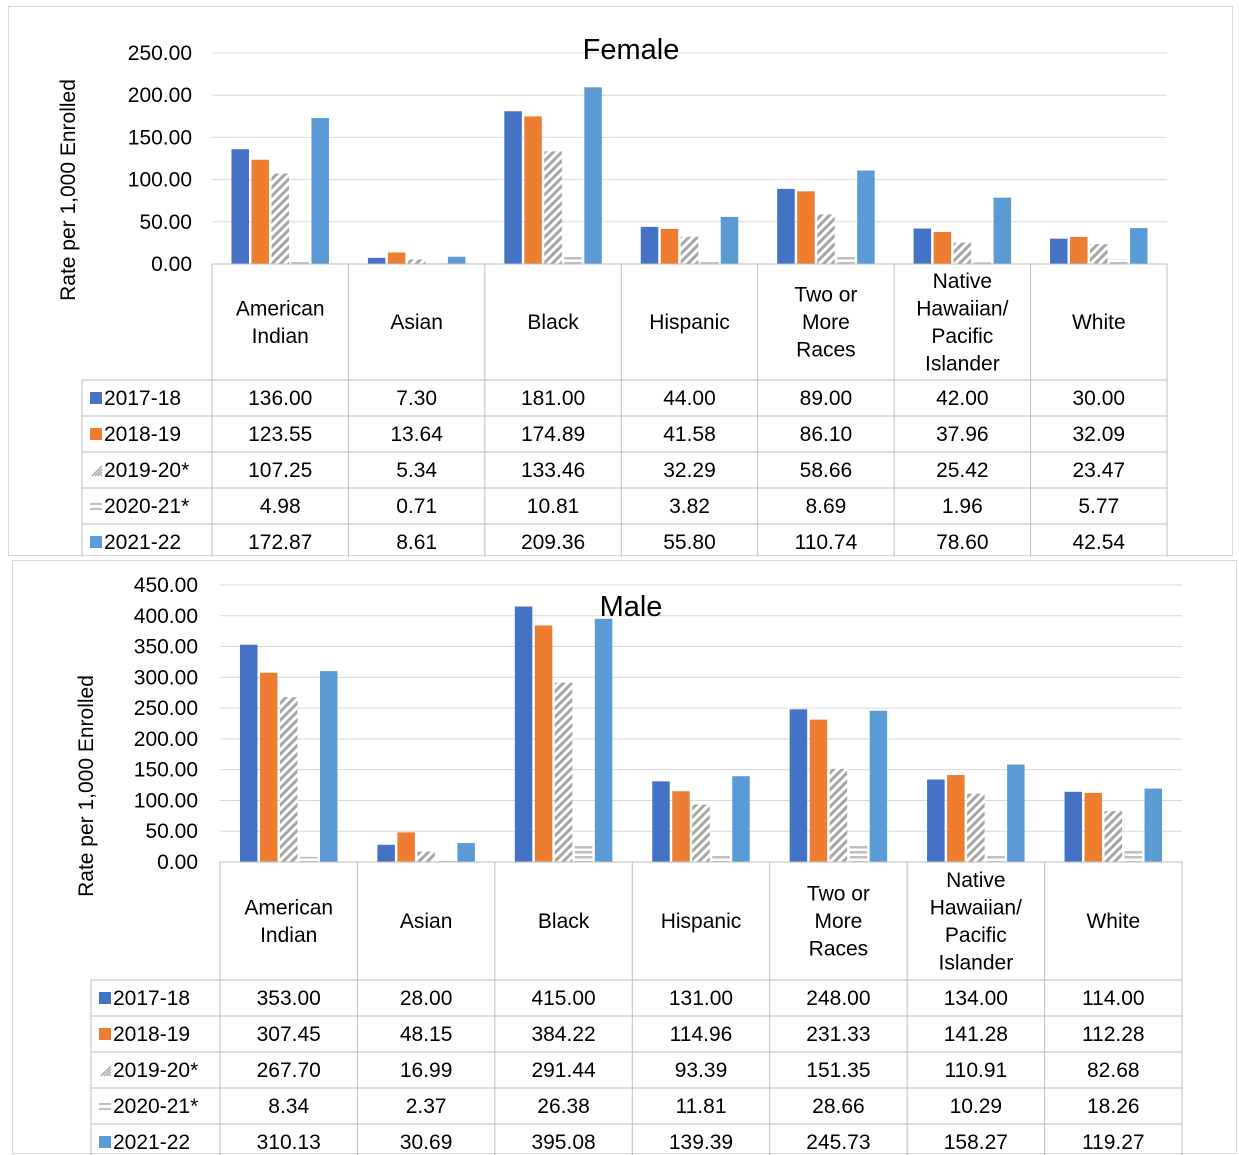 The image size is (1239, 1155). Describe the element at coordinates (826, 398) in the screenshot. I see `table-cell: 89.00` at that location.